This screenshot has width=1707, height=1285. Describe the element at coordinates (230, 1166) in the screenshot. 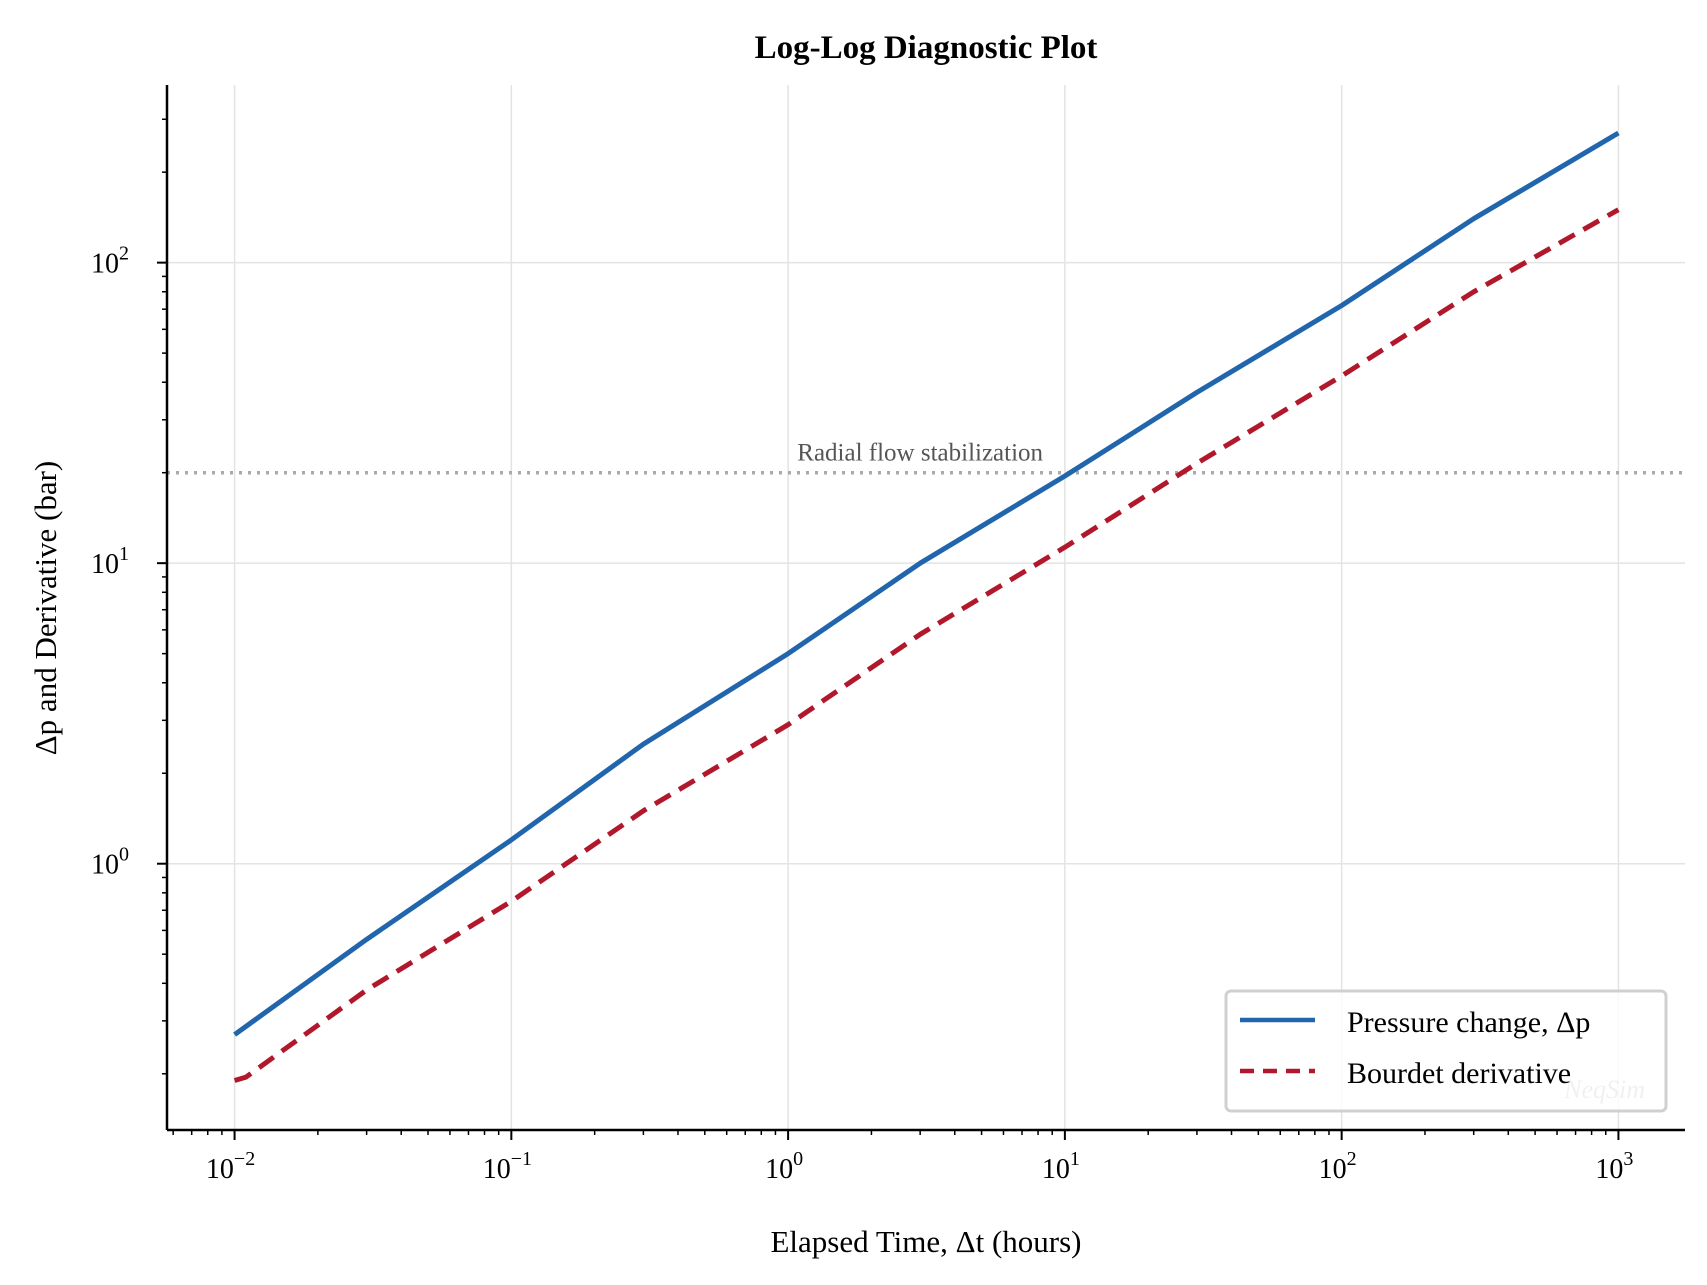

I see `x-tick-label: 10⁻²` at that location.